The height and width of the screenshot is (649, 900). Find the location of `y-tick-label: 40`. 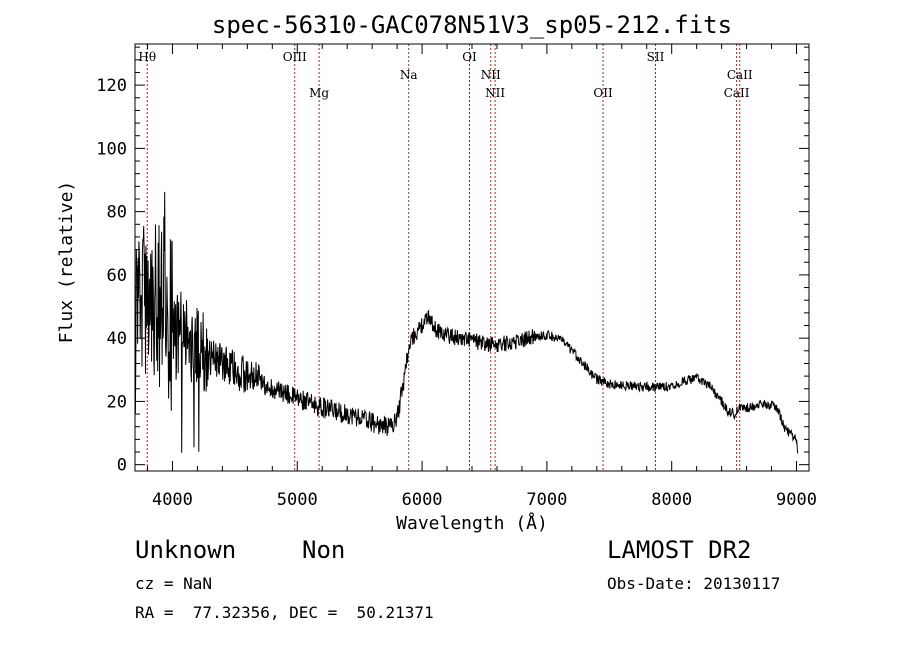

y-tick-label: 40 is located at coordinates (117, 339).